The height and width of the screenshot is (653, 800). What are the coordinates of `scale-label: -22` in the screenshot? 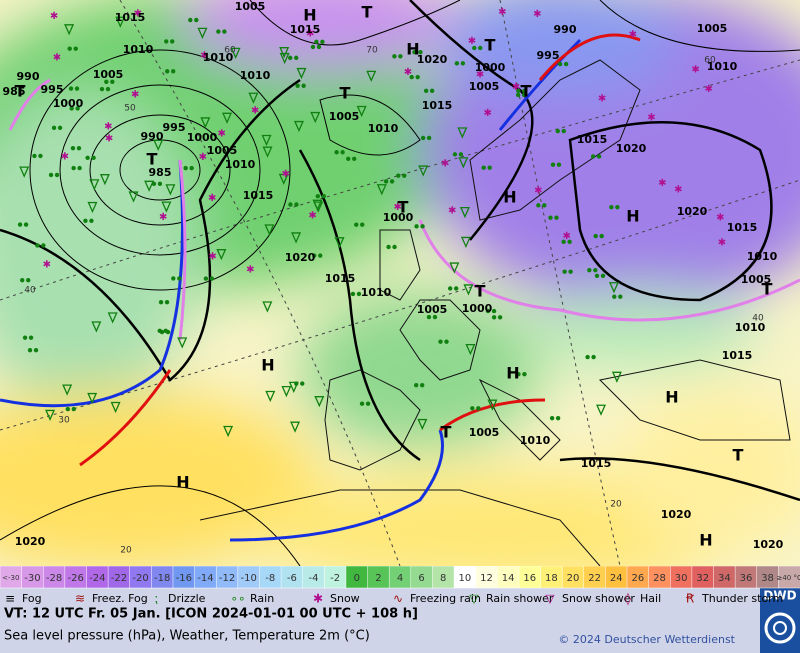 It's located at (119, 578).